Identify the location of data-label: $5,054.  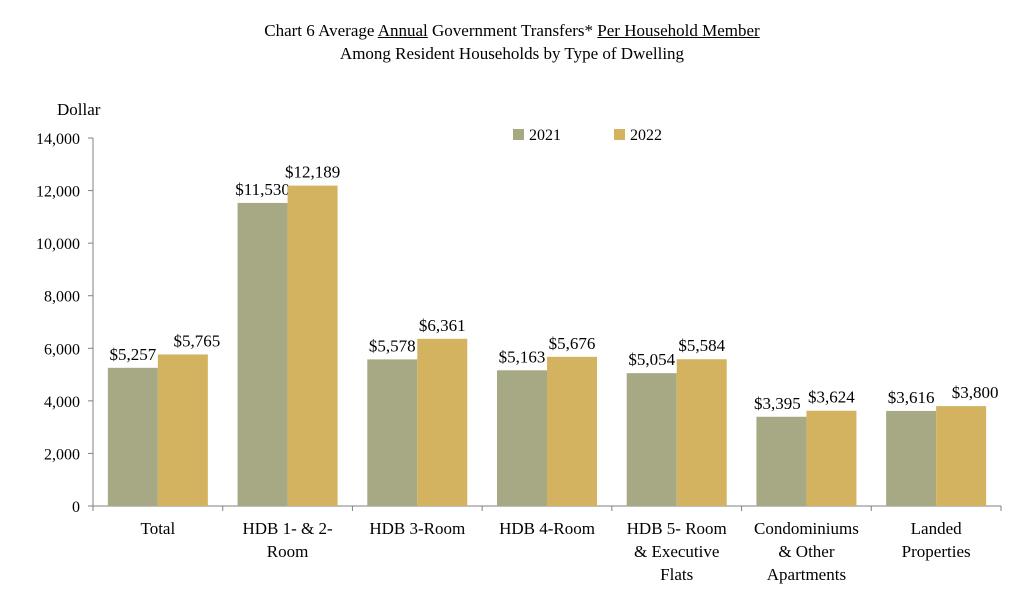
(651, 359).